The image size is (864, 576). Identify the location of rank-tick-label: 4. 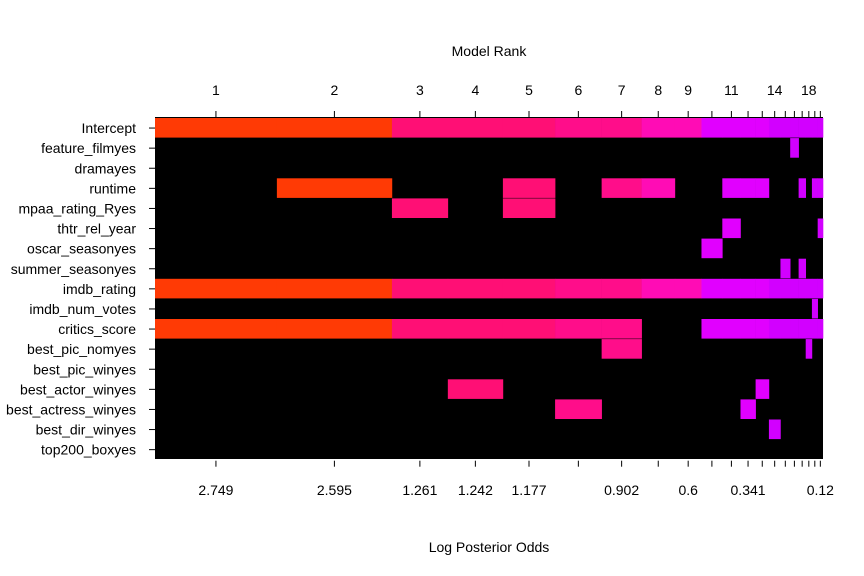
(475, 90).